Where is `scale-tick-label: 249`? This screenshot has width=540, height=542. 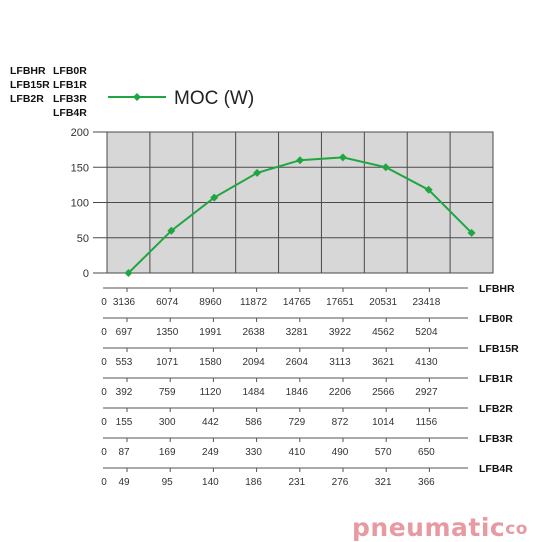 scale-tick-label: 249 is located at coordinates (210, 452).